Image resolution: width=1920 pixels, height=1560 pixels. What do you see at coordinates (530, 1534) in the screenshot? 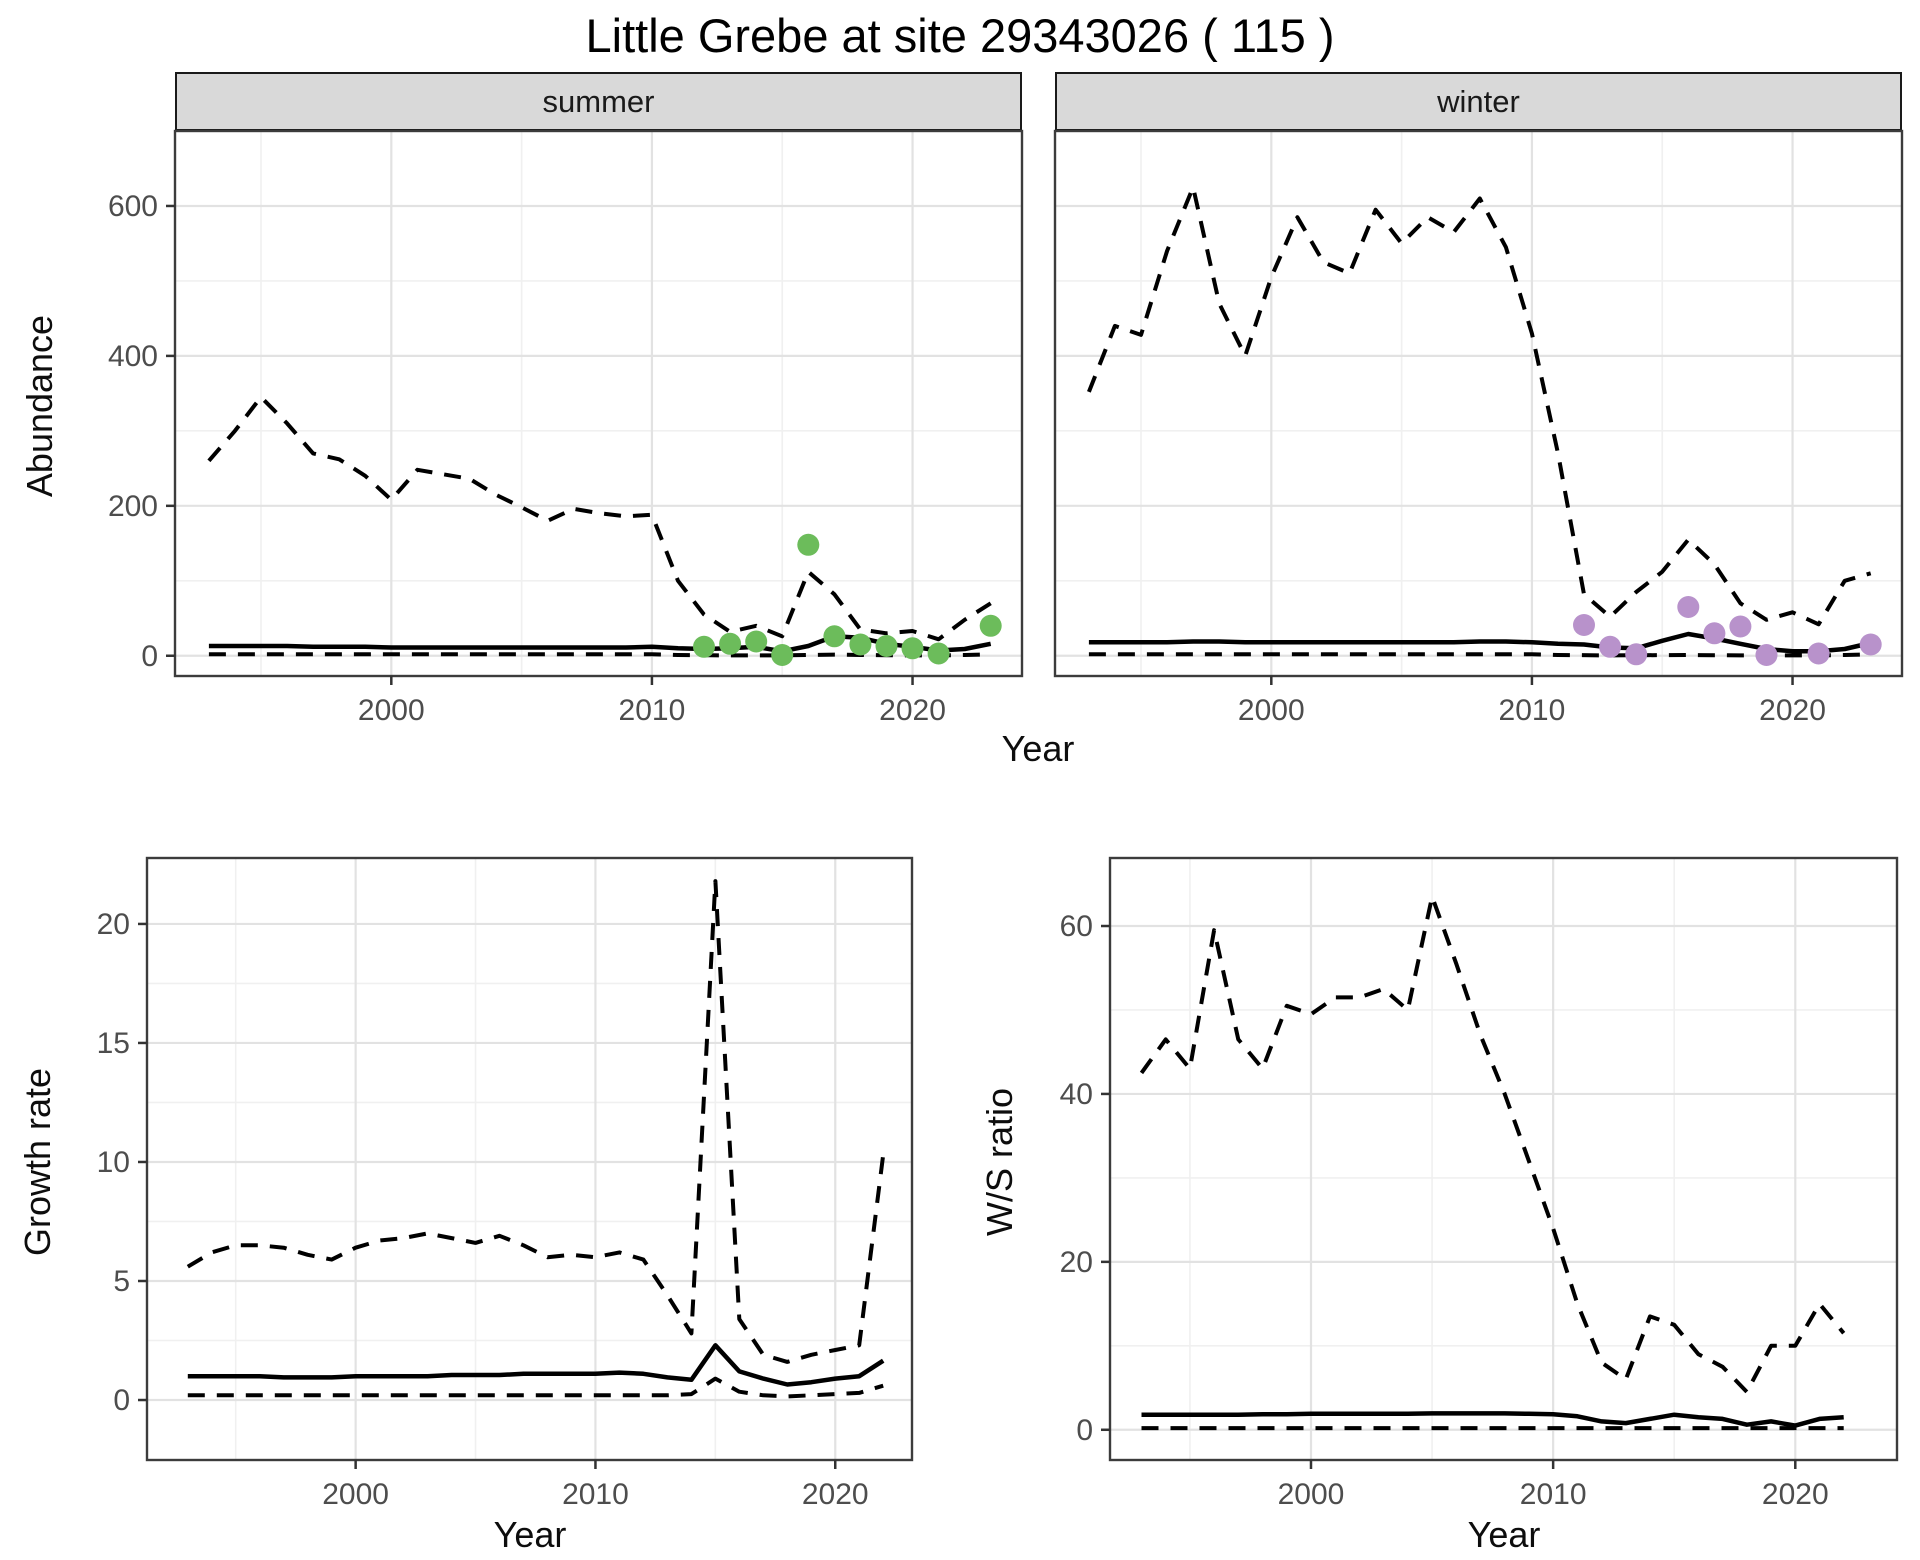
I see `x-axis-title-growth: Year` at bounding box center [530, 1534].